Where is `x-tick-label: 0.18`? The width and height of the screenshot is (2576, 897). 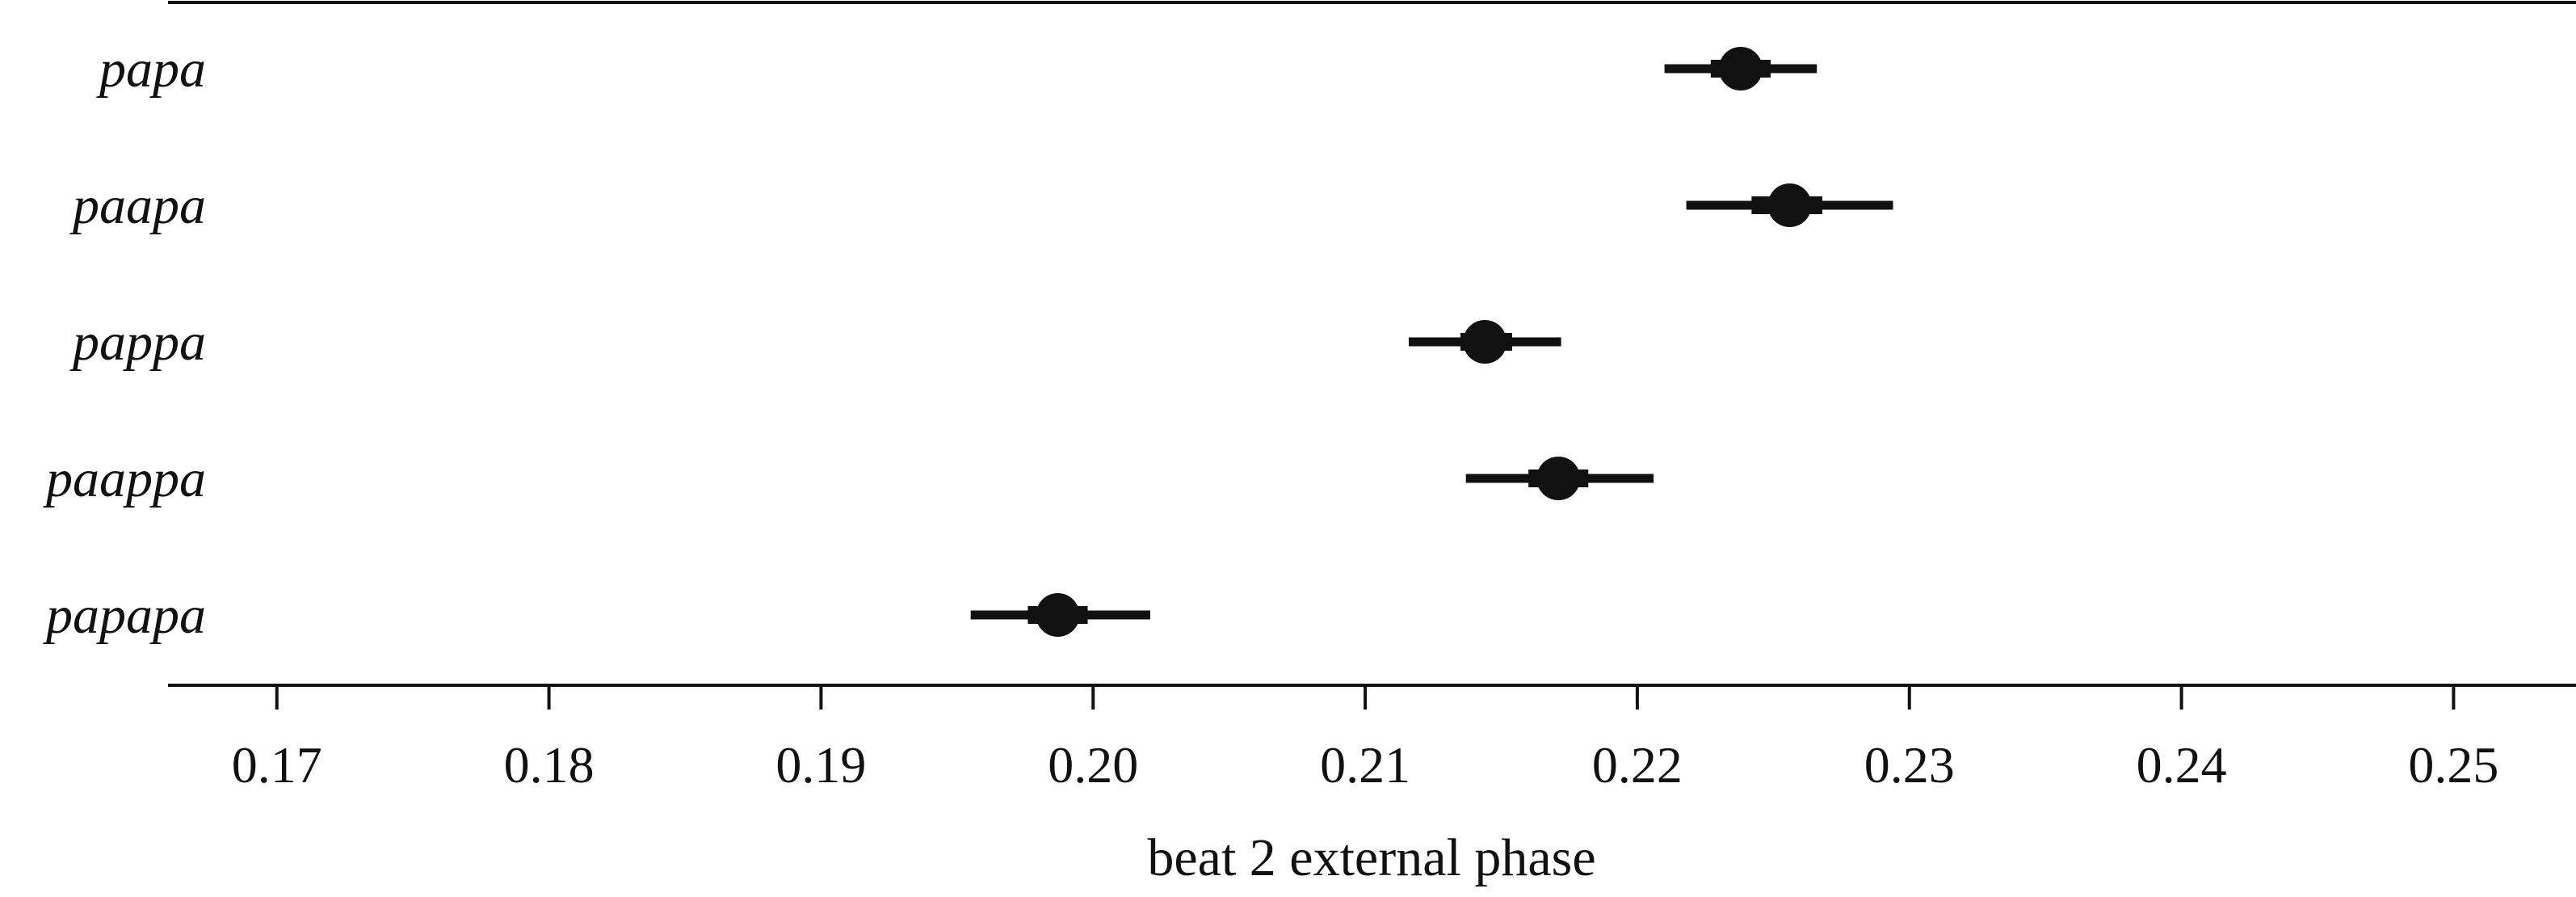 x-tick-label: 0.18 is located at coordinates (549, 765).